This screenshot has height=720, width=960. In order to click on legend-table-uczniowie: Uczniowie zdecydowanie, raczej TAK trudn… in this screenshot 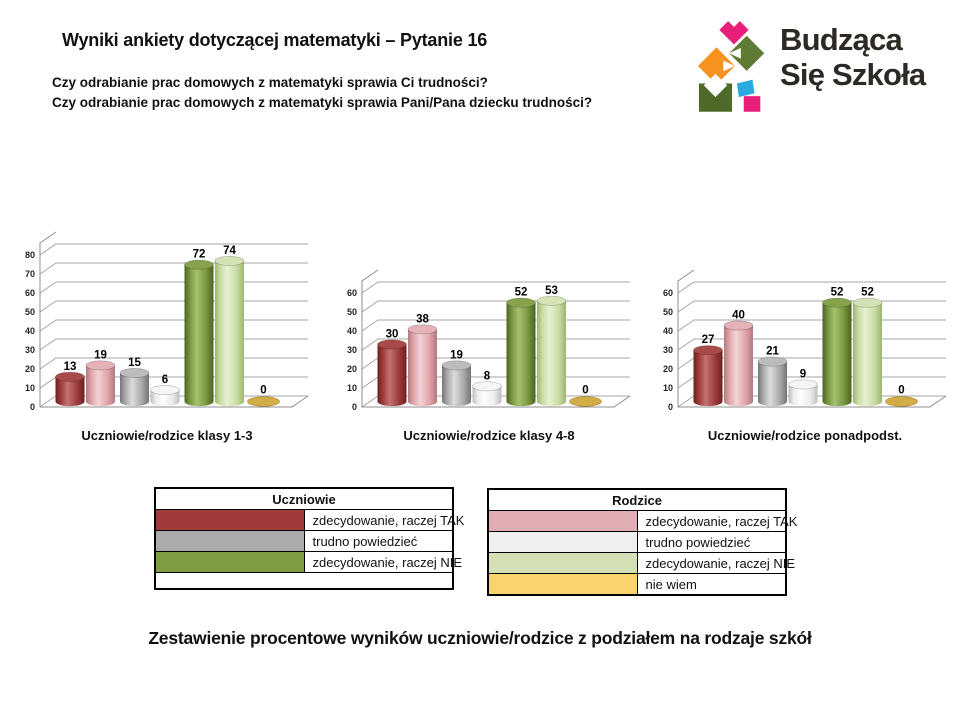, I will do `click(309, 538)`.